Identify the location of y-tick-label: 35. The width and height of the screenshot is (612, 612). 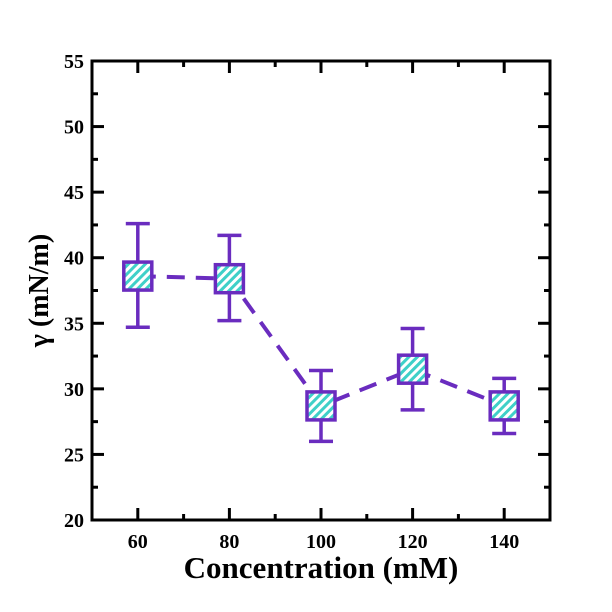
(74, 324).